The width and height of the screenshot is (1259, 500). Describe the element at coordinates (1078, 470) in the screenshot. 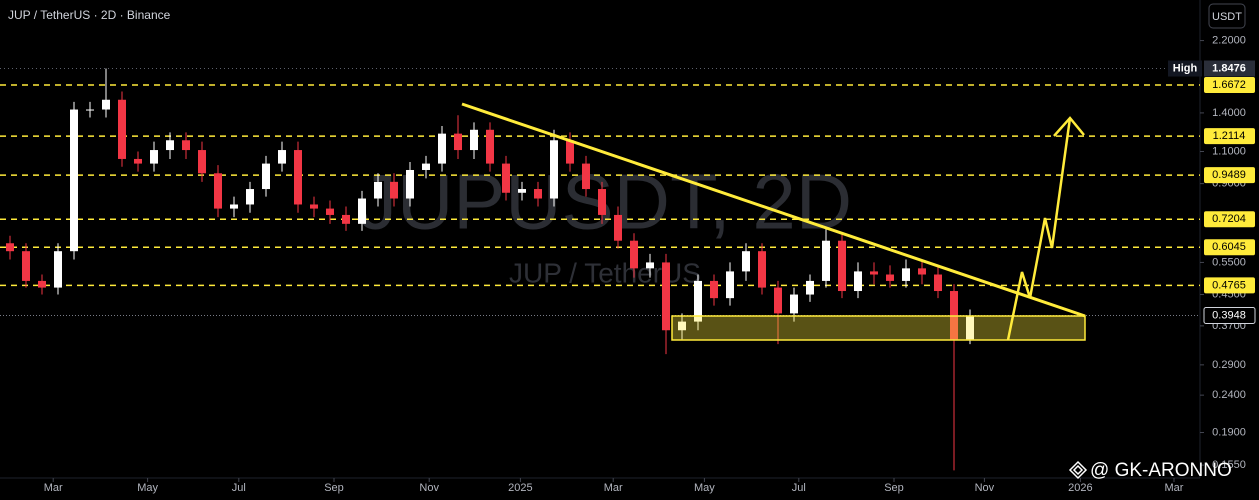

I see `author-icon` at that location.